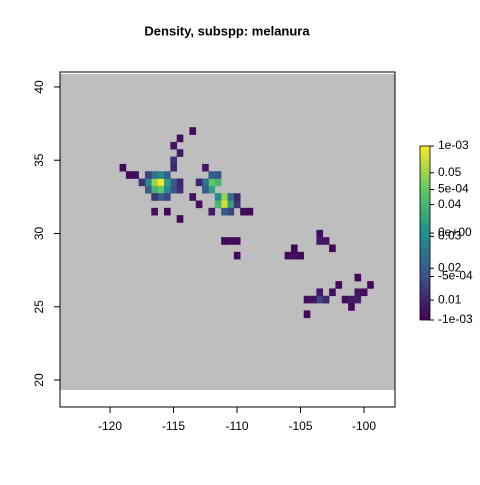 The width and height of the screenshot is (480, 485). What do you see at coordinates (450, 267) in the screenshot?
I see `colorbar-tick-label: 0.02` at bounding box center [450, 267].